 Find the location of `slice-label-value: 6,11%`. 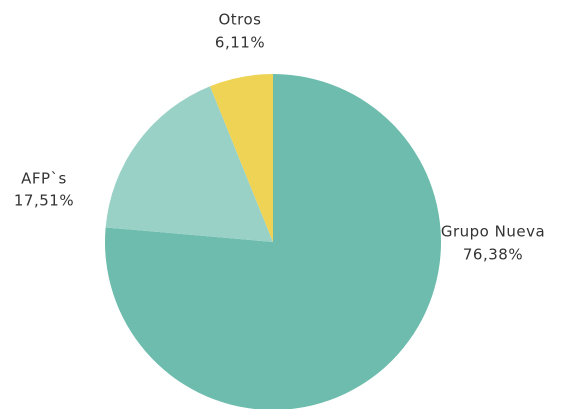

slice-label-value: 6,11% is located at coordinates (240, 43).